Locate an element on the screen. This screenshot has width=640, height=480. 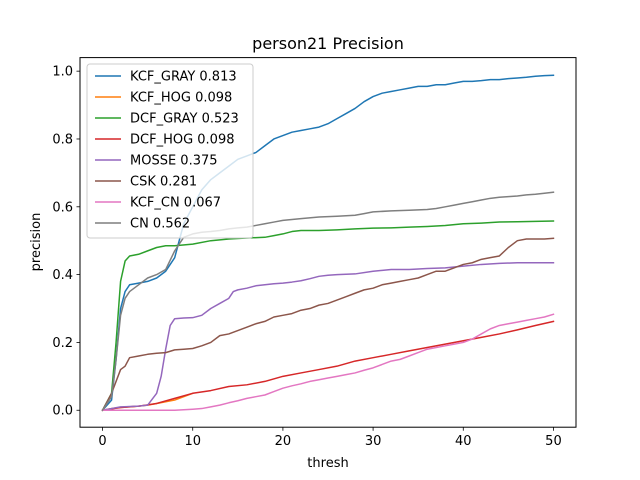
x-tick-label: 10 is located at coordinates (192, 441).